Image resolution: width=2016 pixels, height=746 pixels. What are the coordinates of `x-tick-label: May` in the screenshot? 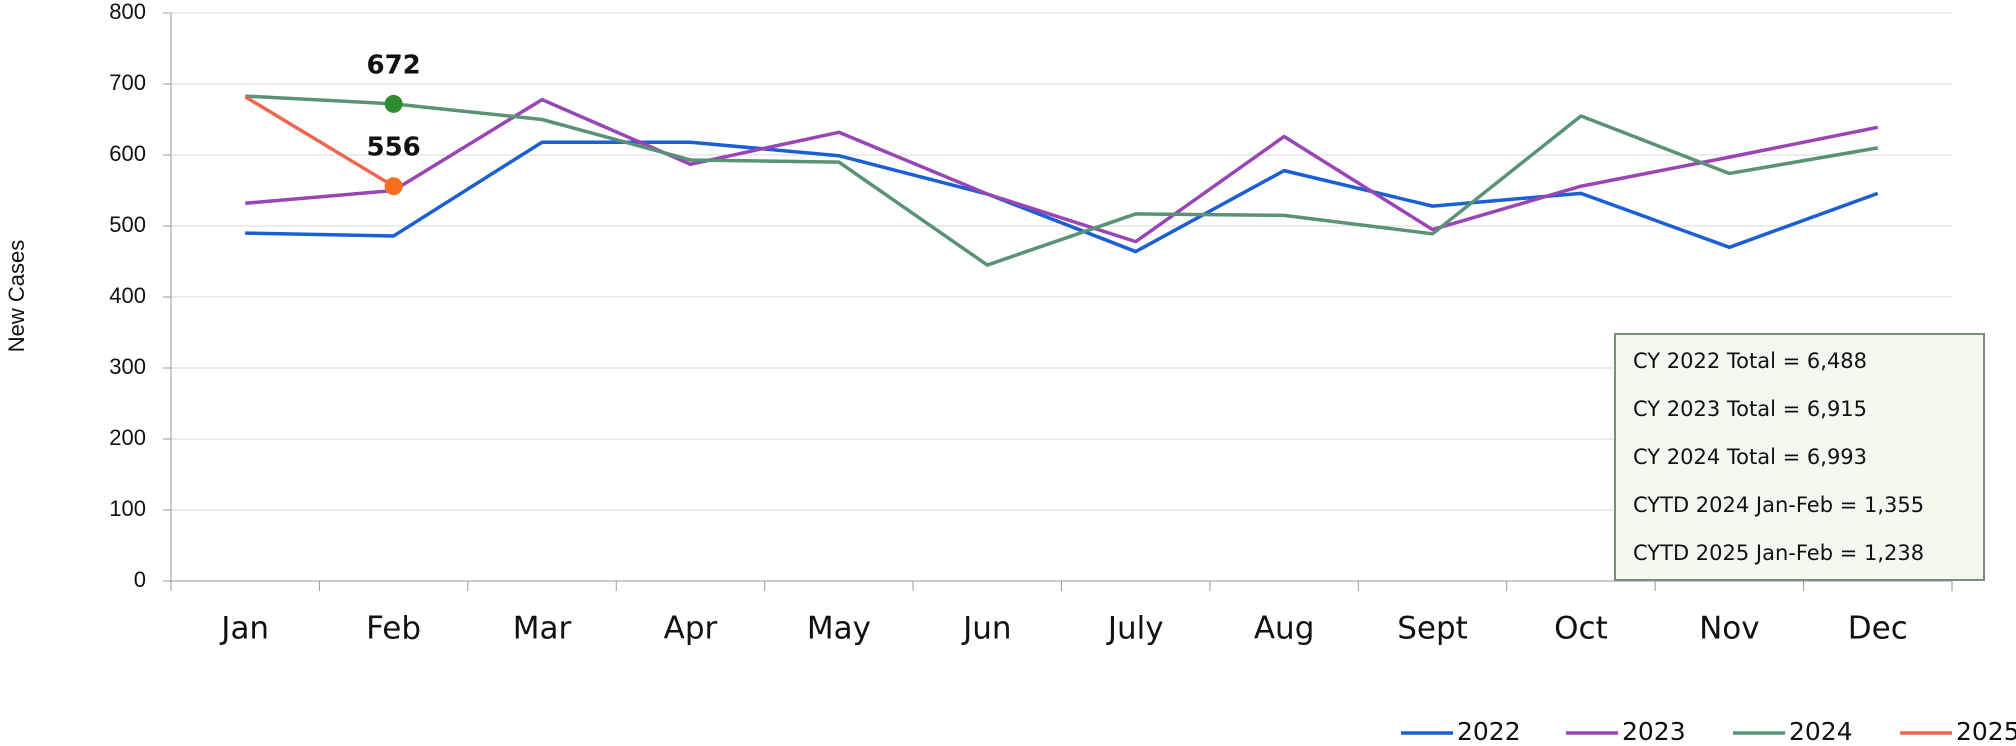 It's located at (839, 629).